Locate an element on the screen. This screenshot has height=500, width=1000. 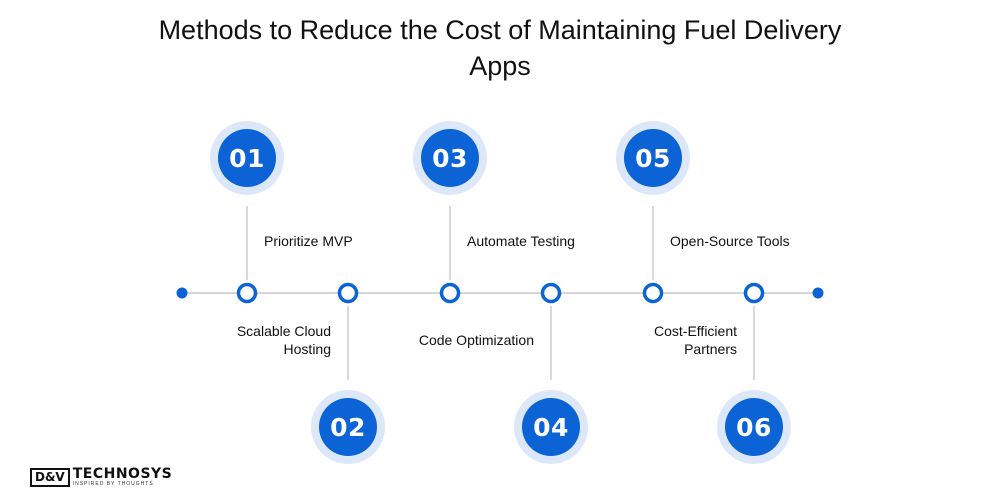
step-badge-03: 03 is located at coordinates (450, 158).